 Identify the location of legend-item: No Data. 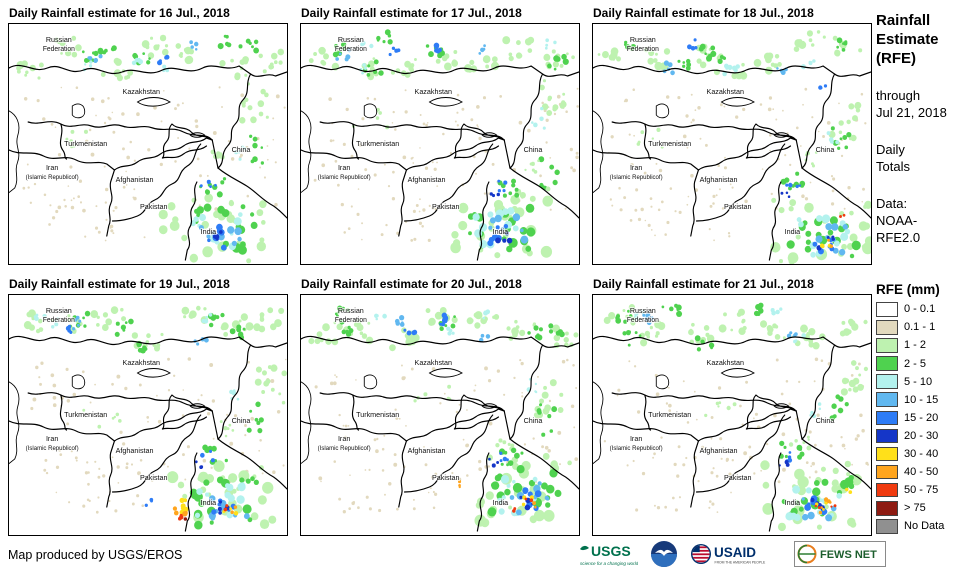
(920, 526).